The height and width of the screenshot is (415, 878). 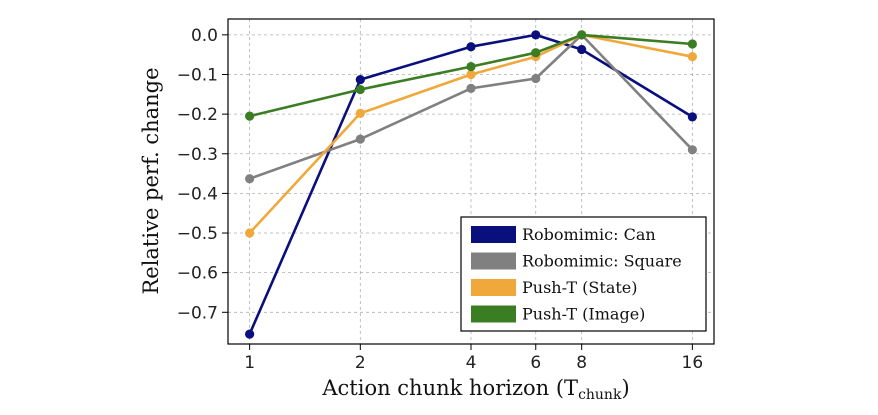 I want to click on legend-label: Robomimic: Can, so click(x=589, y=234).